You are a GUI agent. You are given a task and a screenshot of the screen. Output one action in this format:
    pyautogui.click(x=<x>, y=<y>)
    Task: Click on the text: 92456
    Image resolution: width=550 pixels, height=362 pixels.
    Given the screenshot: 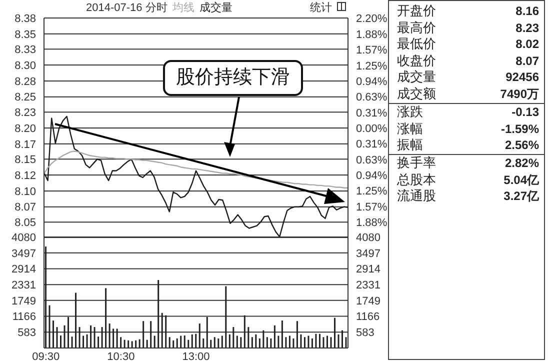 What is the action you would take?
    pyautogui.click(x=522, y=77)
    